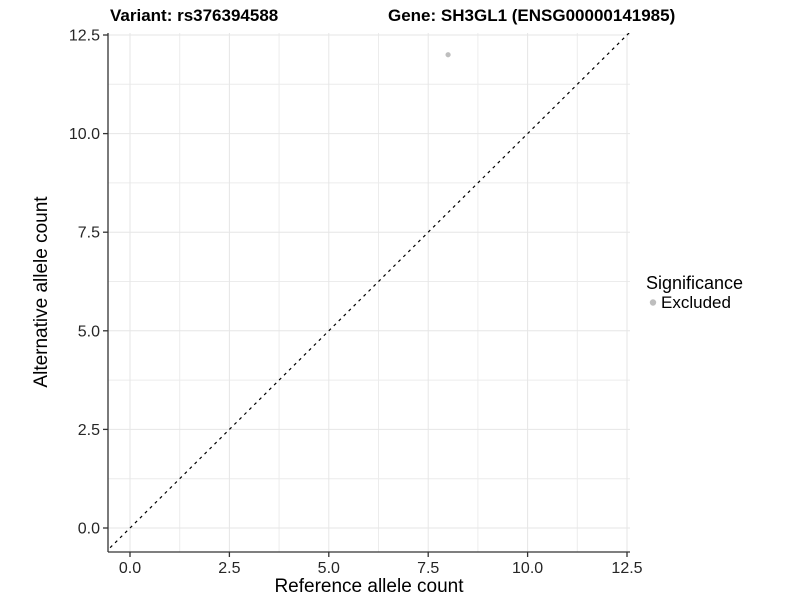 The width and height of the screenshot is (800, 600). Describe the element at coordinates (531, 15) in the screenshot. I see `plot-title-right: Gene: SH3GL1 (ENSG00000141985)` at that location.